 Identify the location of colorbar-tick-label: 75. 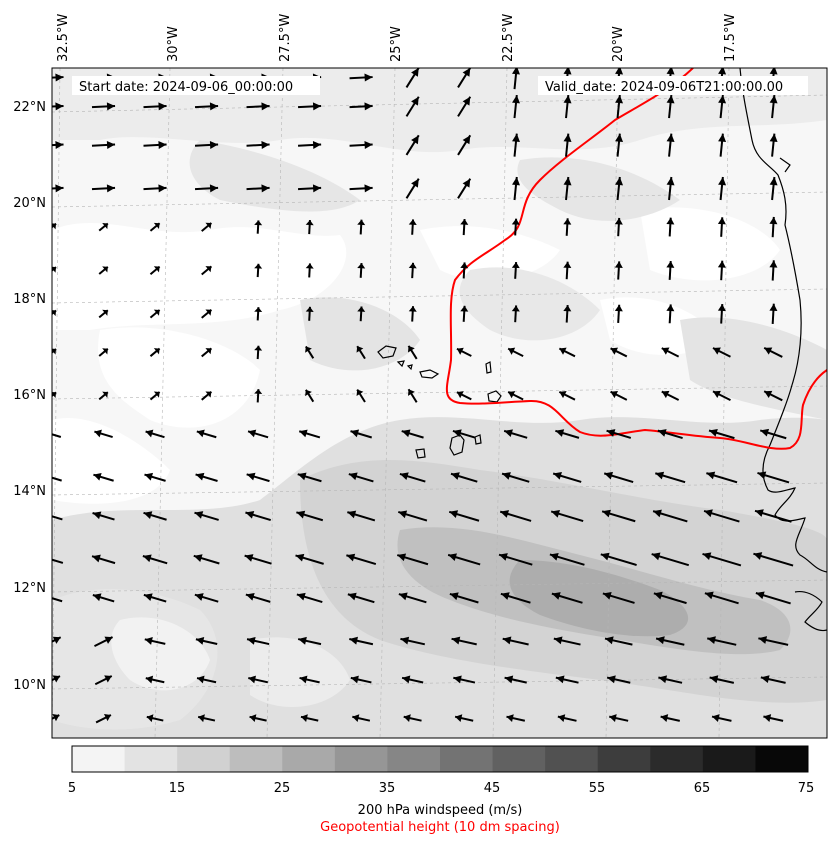
(806, 788).